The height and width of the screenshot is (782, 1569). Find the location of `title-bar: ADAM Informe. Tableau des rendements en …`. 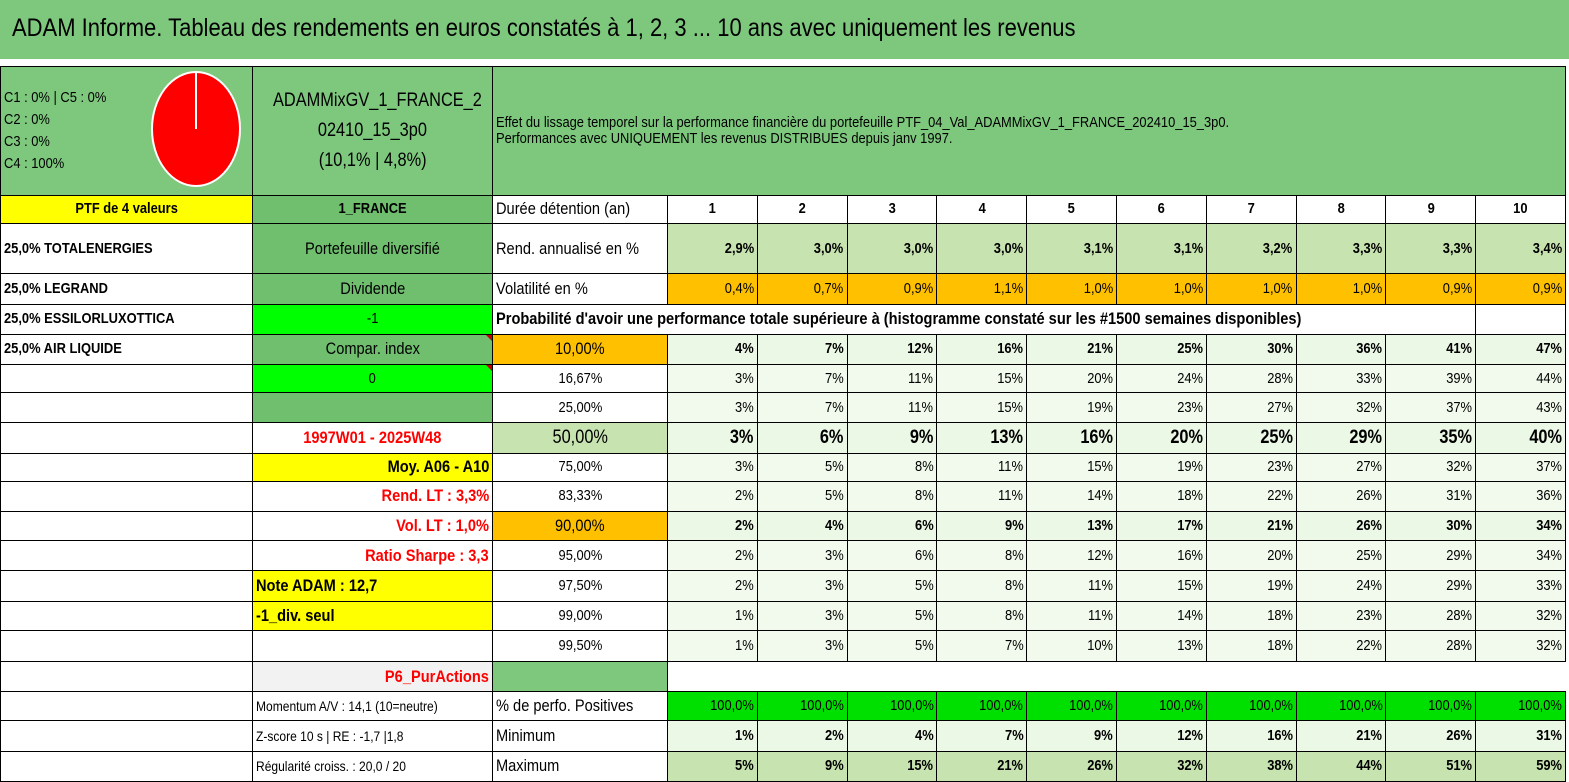

title-bar: ADAM Informe. Tableau des rendements en … is located at coordinates (784, 31).